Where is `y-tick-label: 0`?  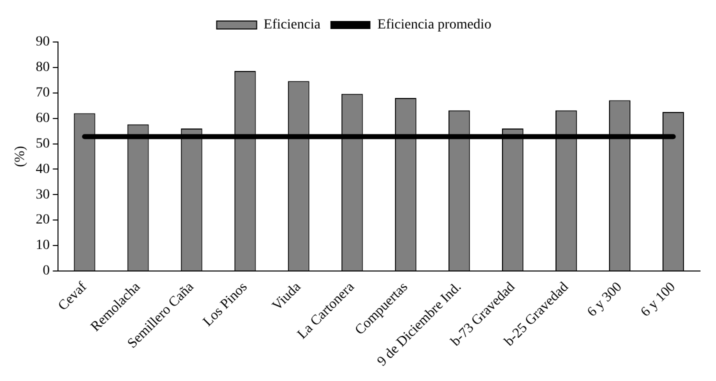
y-tick-label: 0 is located at coordinates (46, 271).